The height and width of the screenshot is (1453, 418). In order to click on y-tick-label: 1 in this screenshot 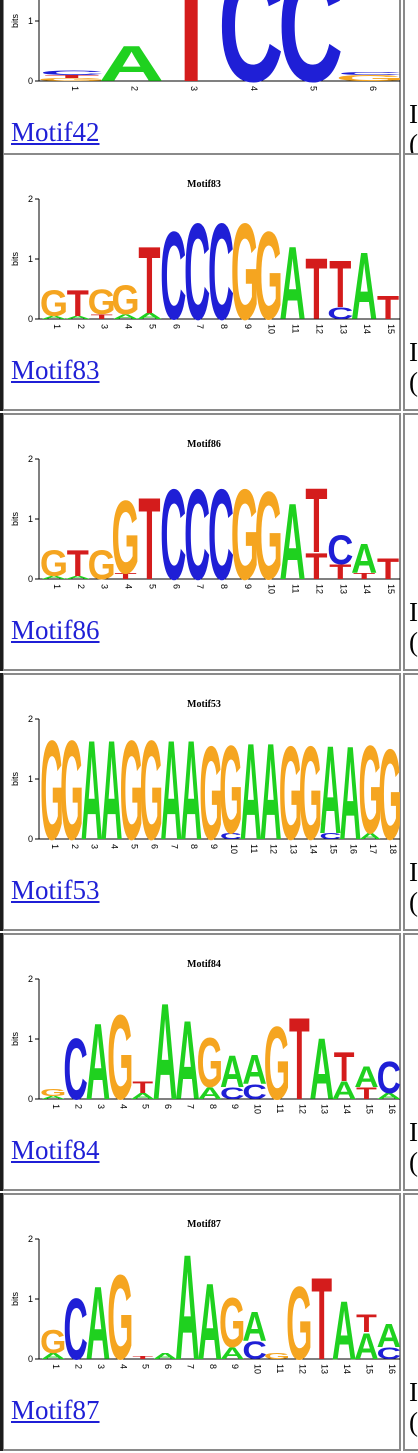, I will do `click(30, 259)`.